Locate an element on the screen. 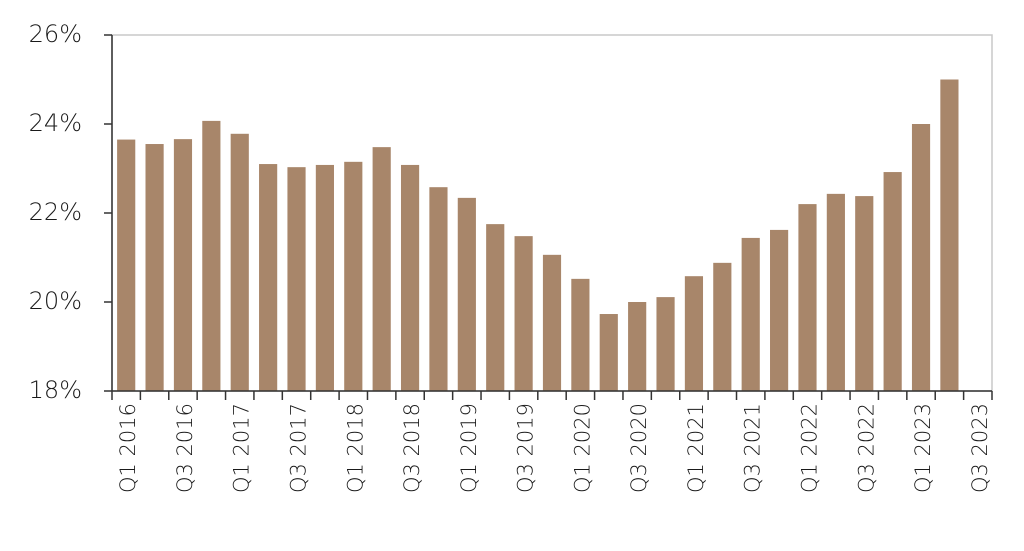 Image resolution: width=1024 pixels, height=551 pixels. x-tick-label: Q1 2016 is located at coordinates (128, 448).